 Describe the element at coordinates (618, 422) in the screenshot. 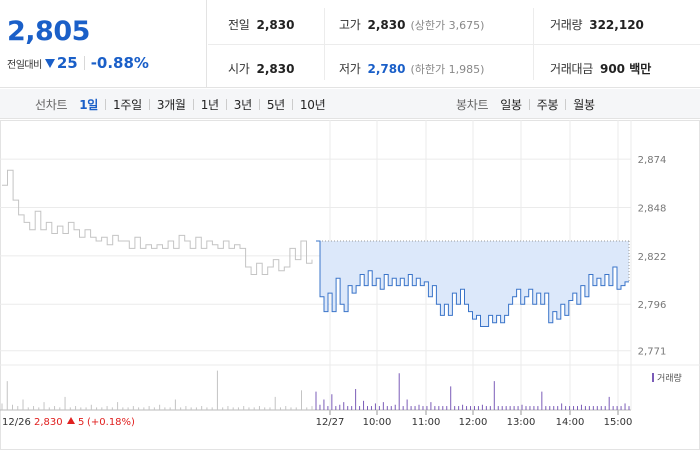

I see `x-tick-label: 15:00` at that location.